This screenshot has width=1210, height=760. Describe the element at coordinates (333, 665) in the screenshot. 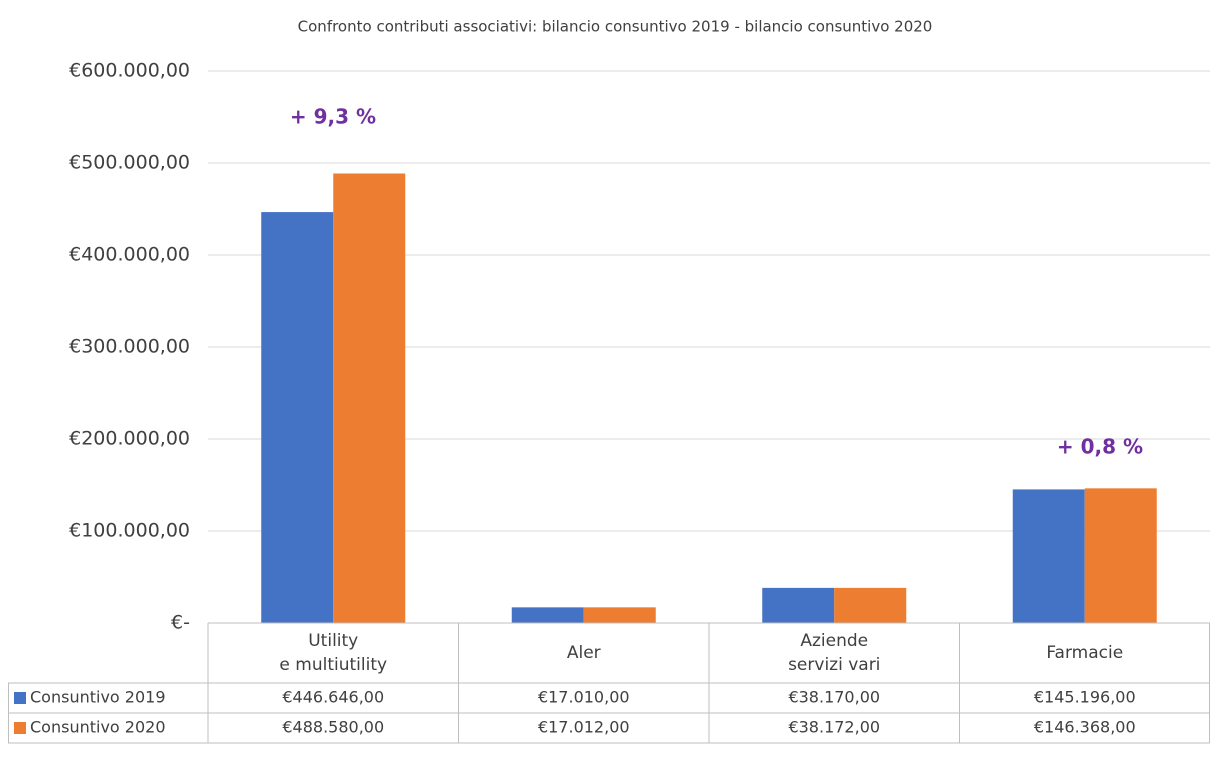

I see `x-tick-label: e multiutility` at that location.